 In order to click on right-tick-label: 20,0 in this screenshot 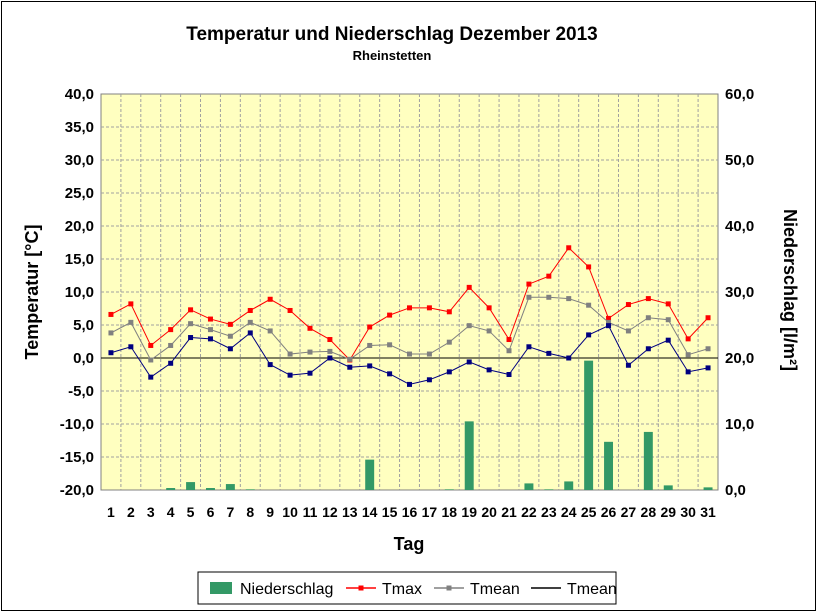, I will do `click(739, 358)`.